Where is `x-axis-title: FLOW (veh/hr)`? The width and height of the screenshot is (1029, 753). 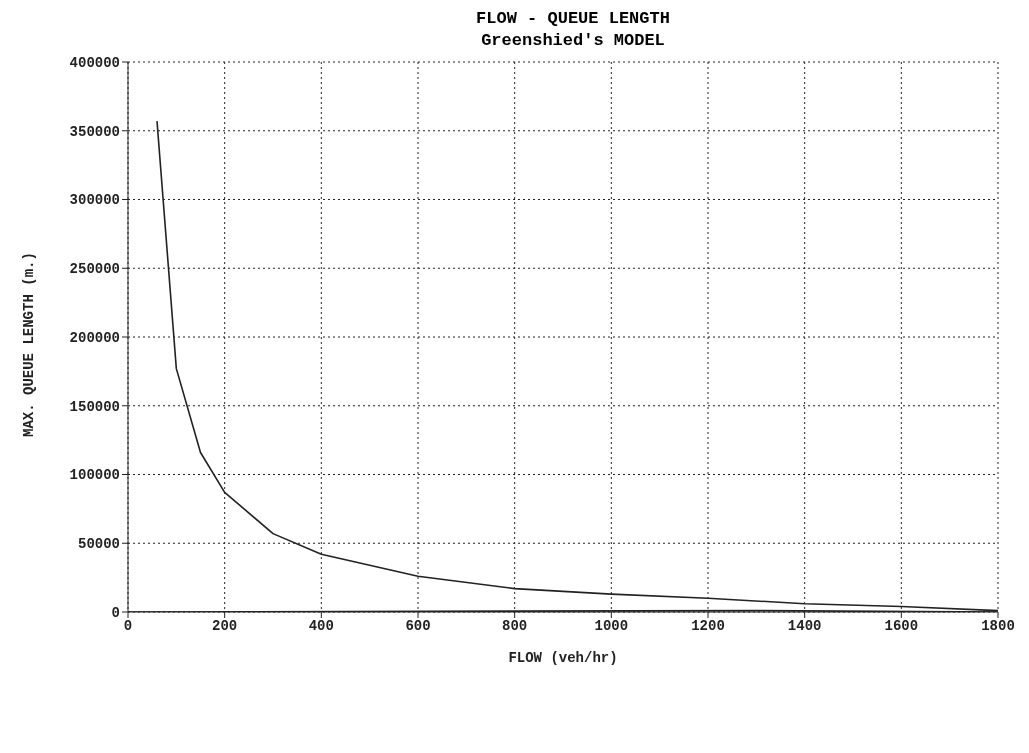
x-axis-title: FLOW (veh/hr) is located at coordinates (563, 658).